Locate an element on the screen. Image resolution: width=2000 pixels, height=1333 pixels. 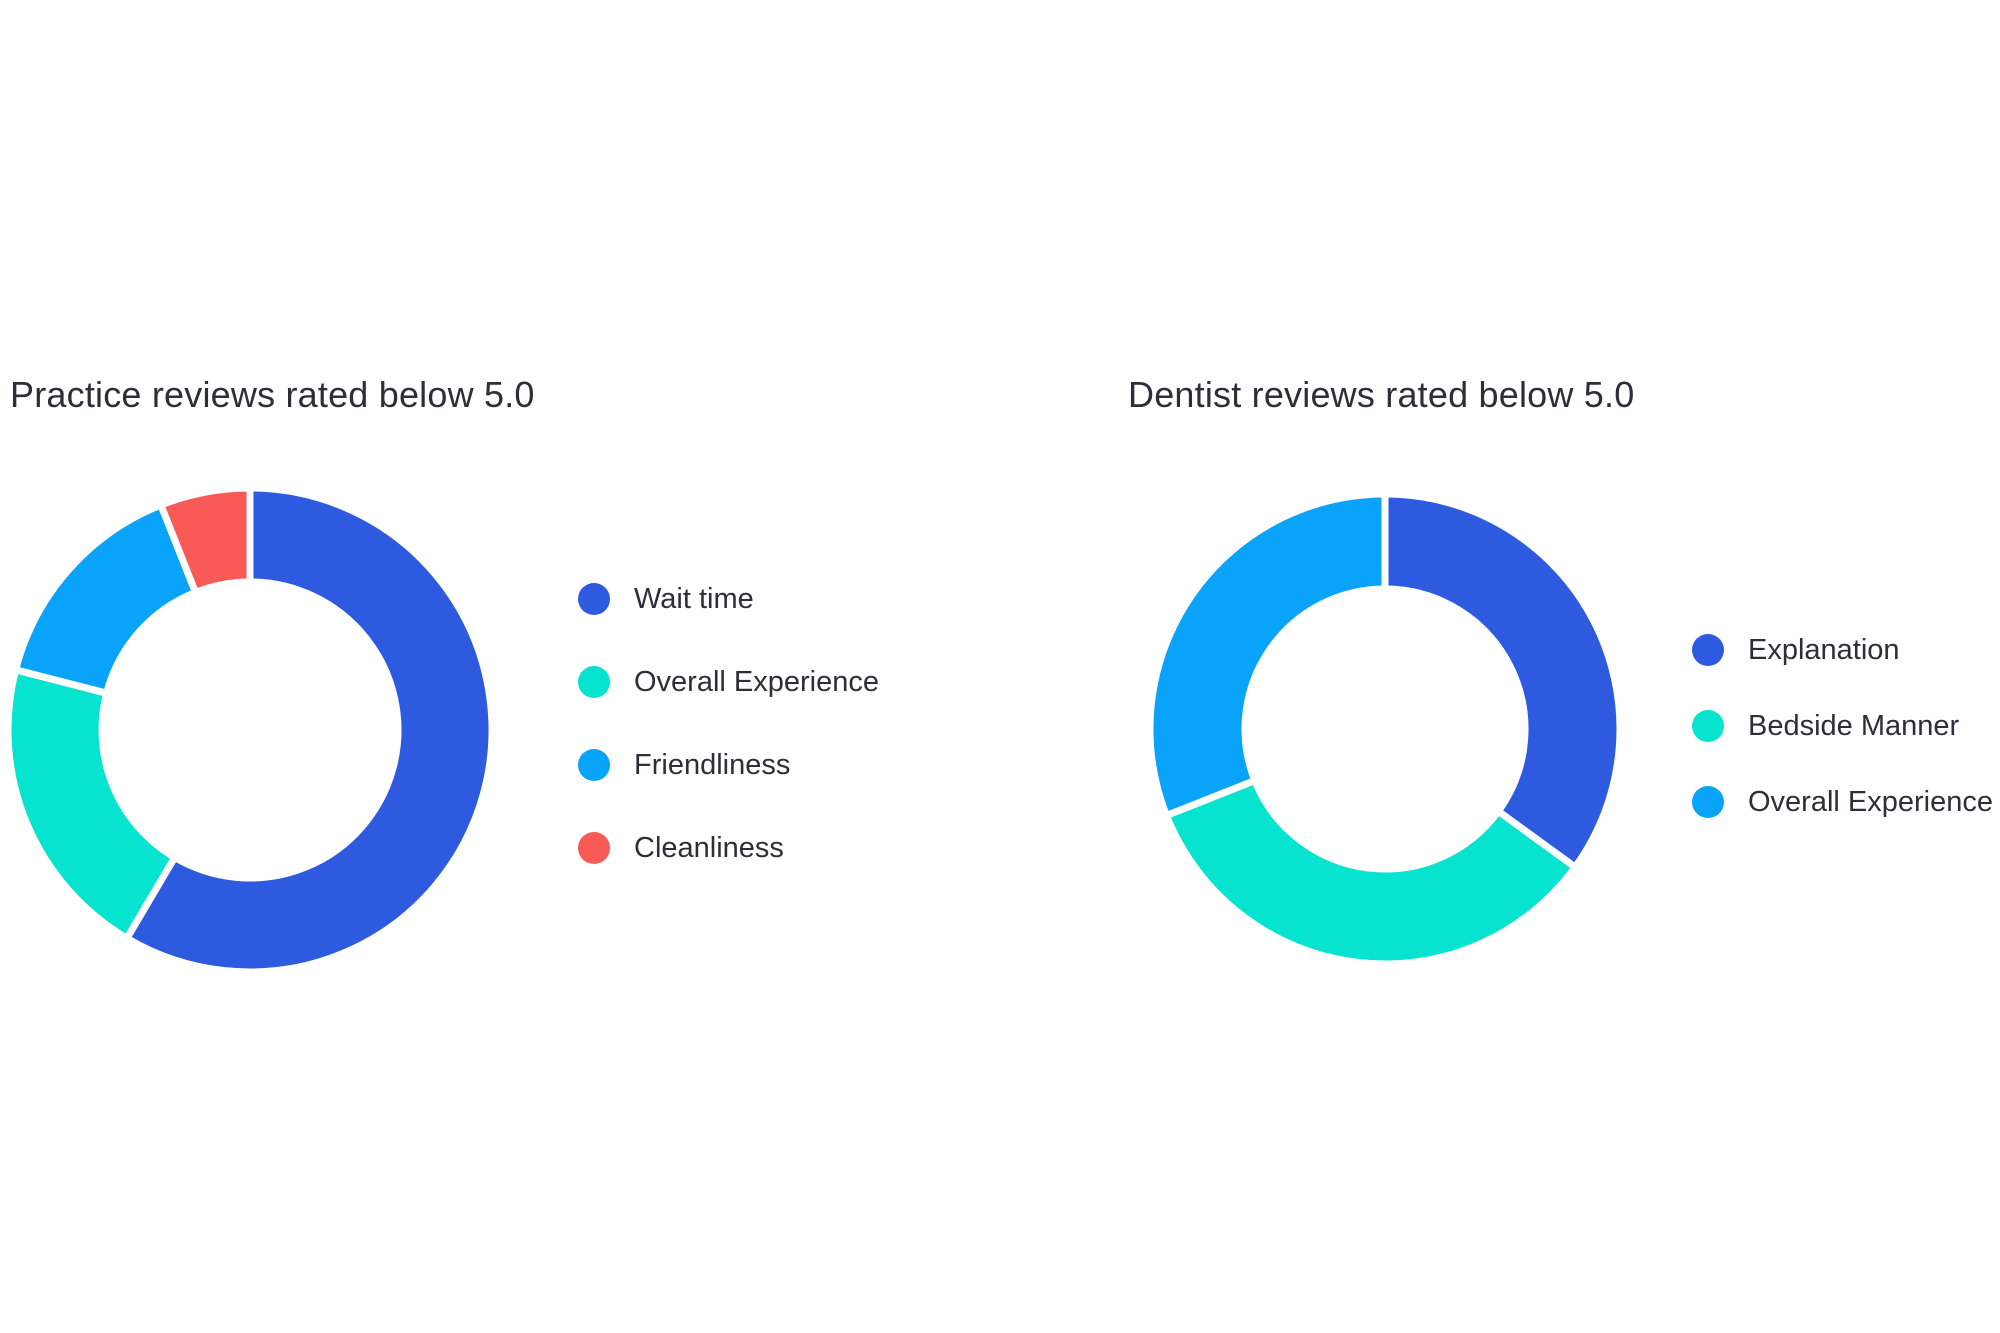
legend-label: Friendliness is located at coordinates (712, 764).